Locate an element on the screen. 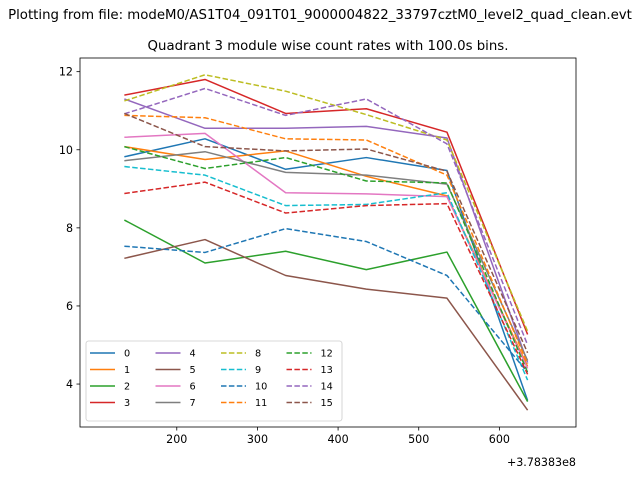 The height and width of the screenshot is (480, 640). legend-label-14: 14 is located at coordinates (327, 387).